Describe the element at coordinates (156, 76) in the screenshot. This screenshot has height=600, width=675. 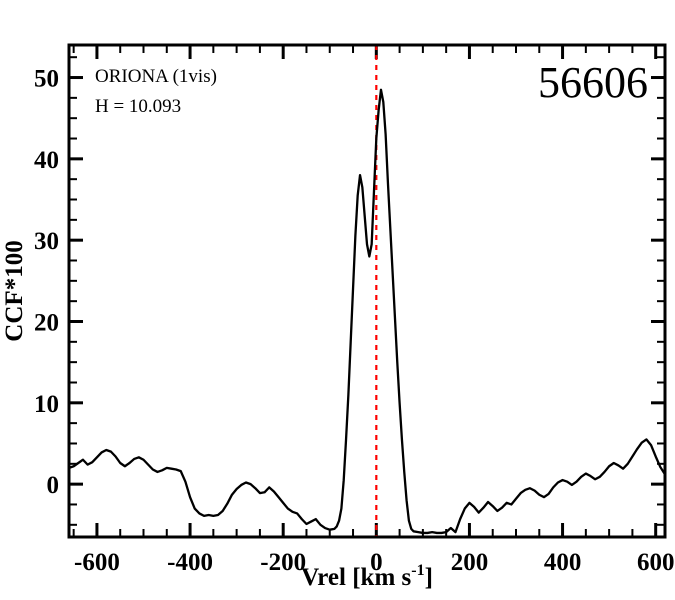
I see `target-name-label: ORIONA (1vis)` at that location.